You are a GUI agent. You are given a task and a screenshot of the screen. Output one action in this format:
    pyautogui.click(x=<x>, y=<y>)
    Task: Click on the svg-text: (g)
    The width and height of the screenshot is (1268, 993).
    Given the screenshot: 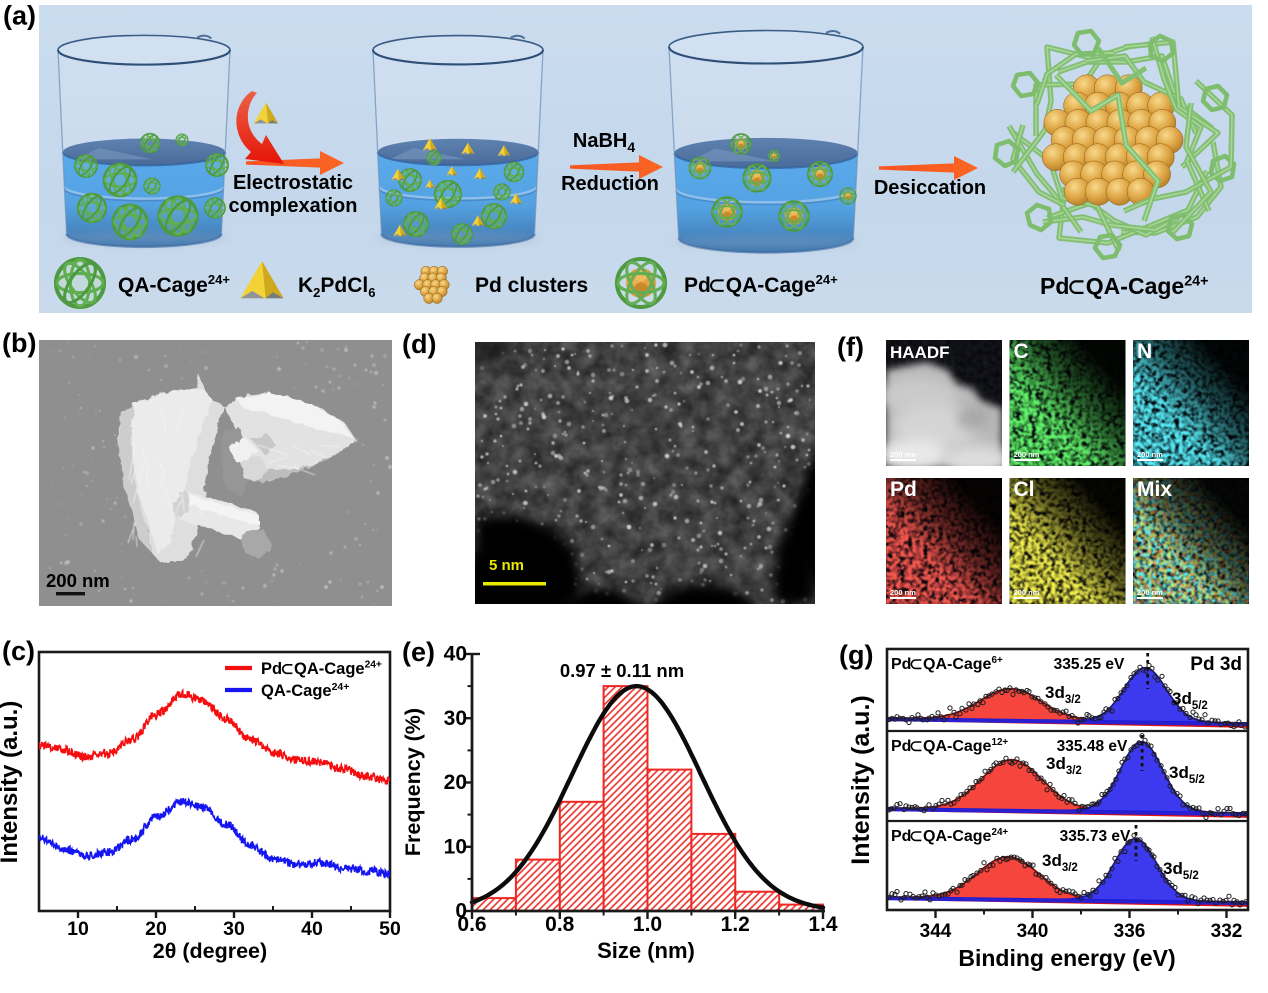 What is the action you would take?
    pyautogui.click(x=856, y=655)
    